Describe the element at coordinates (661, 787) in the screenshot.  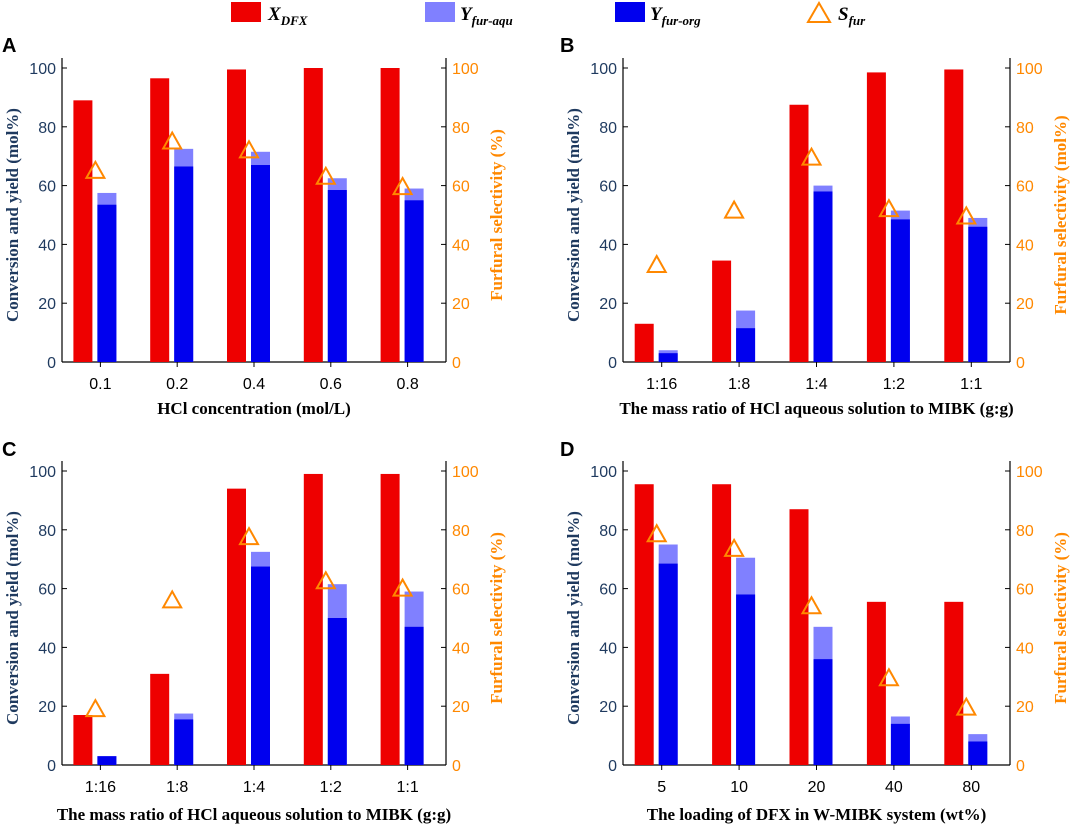
I see `x-tick-label: 5` at that location.